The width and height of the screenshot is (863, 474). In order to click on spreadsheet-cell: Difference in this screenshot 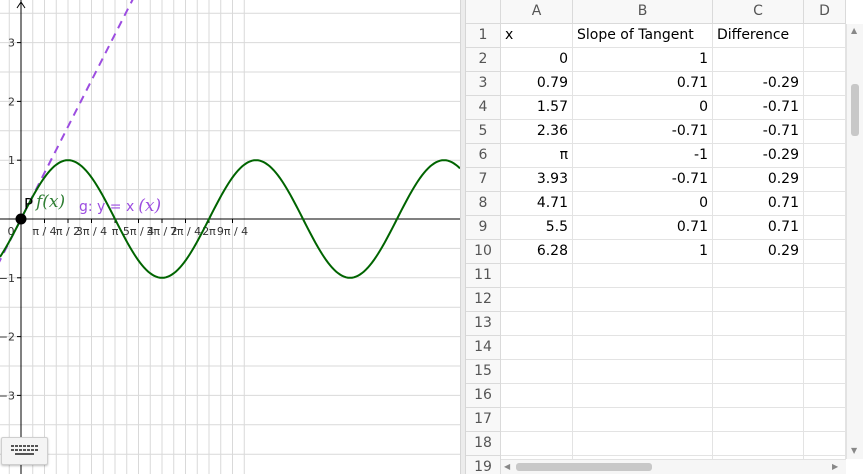, I will do `click(758, 36)`.